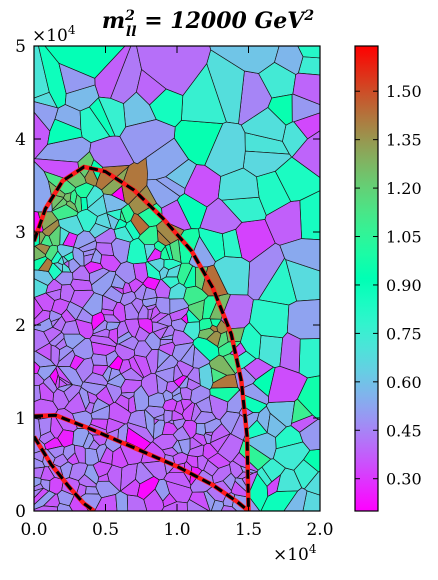 The height and width of the screenshot is (580, 438). Describe the element at coordinates (208, 24) in the screenshot. I see `chart-title: m2 ll = 12000 GeV2` at that location.